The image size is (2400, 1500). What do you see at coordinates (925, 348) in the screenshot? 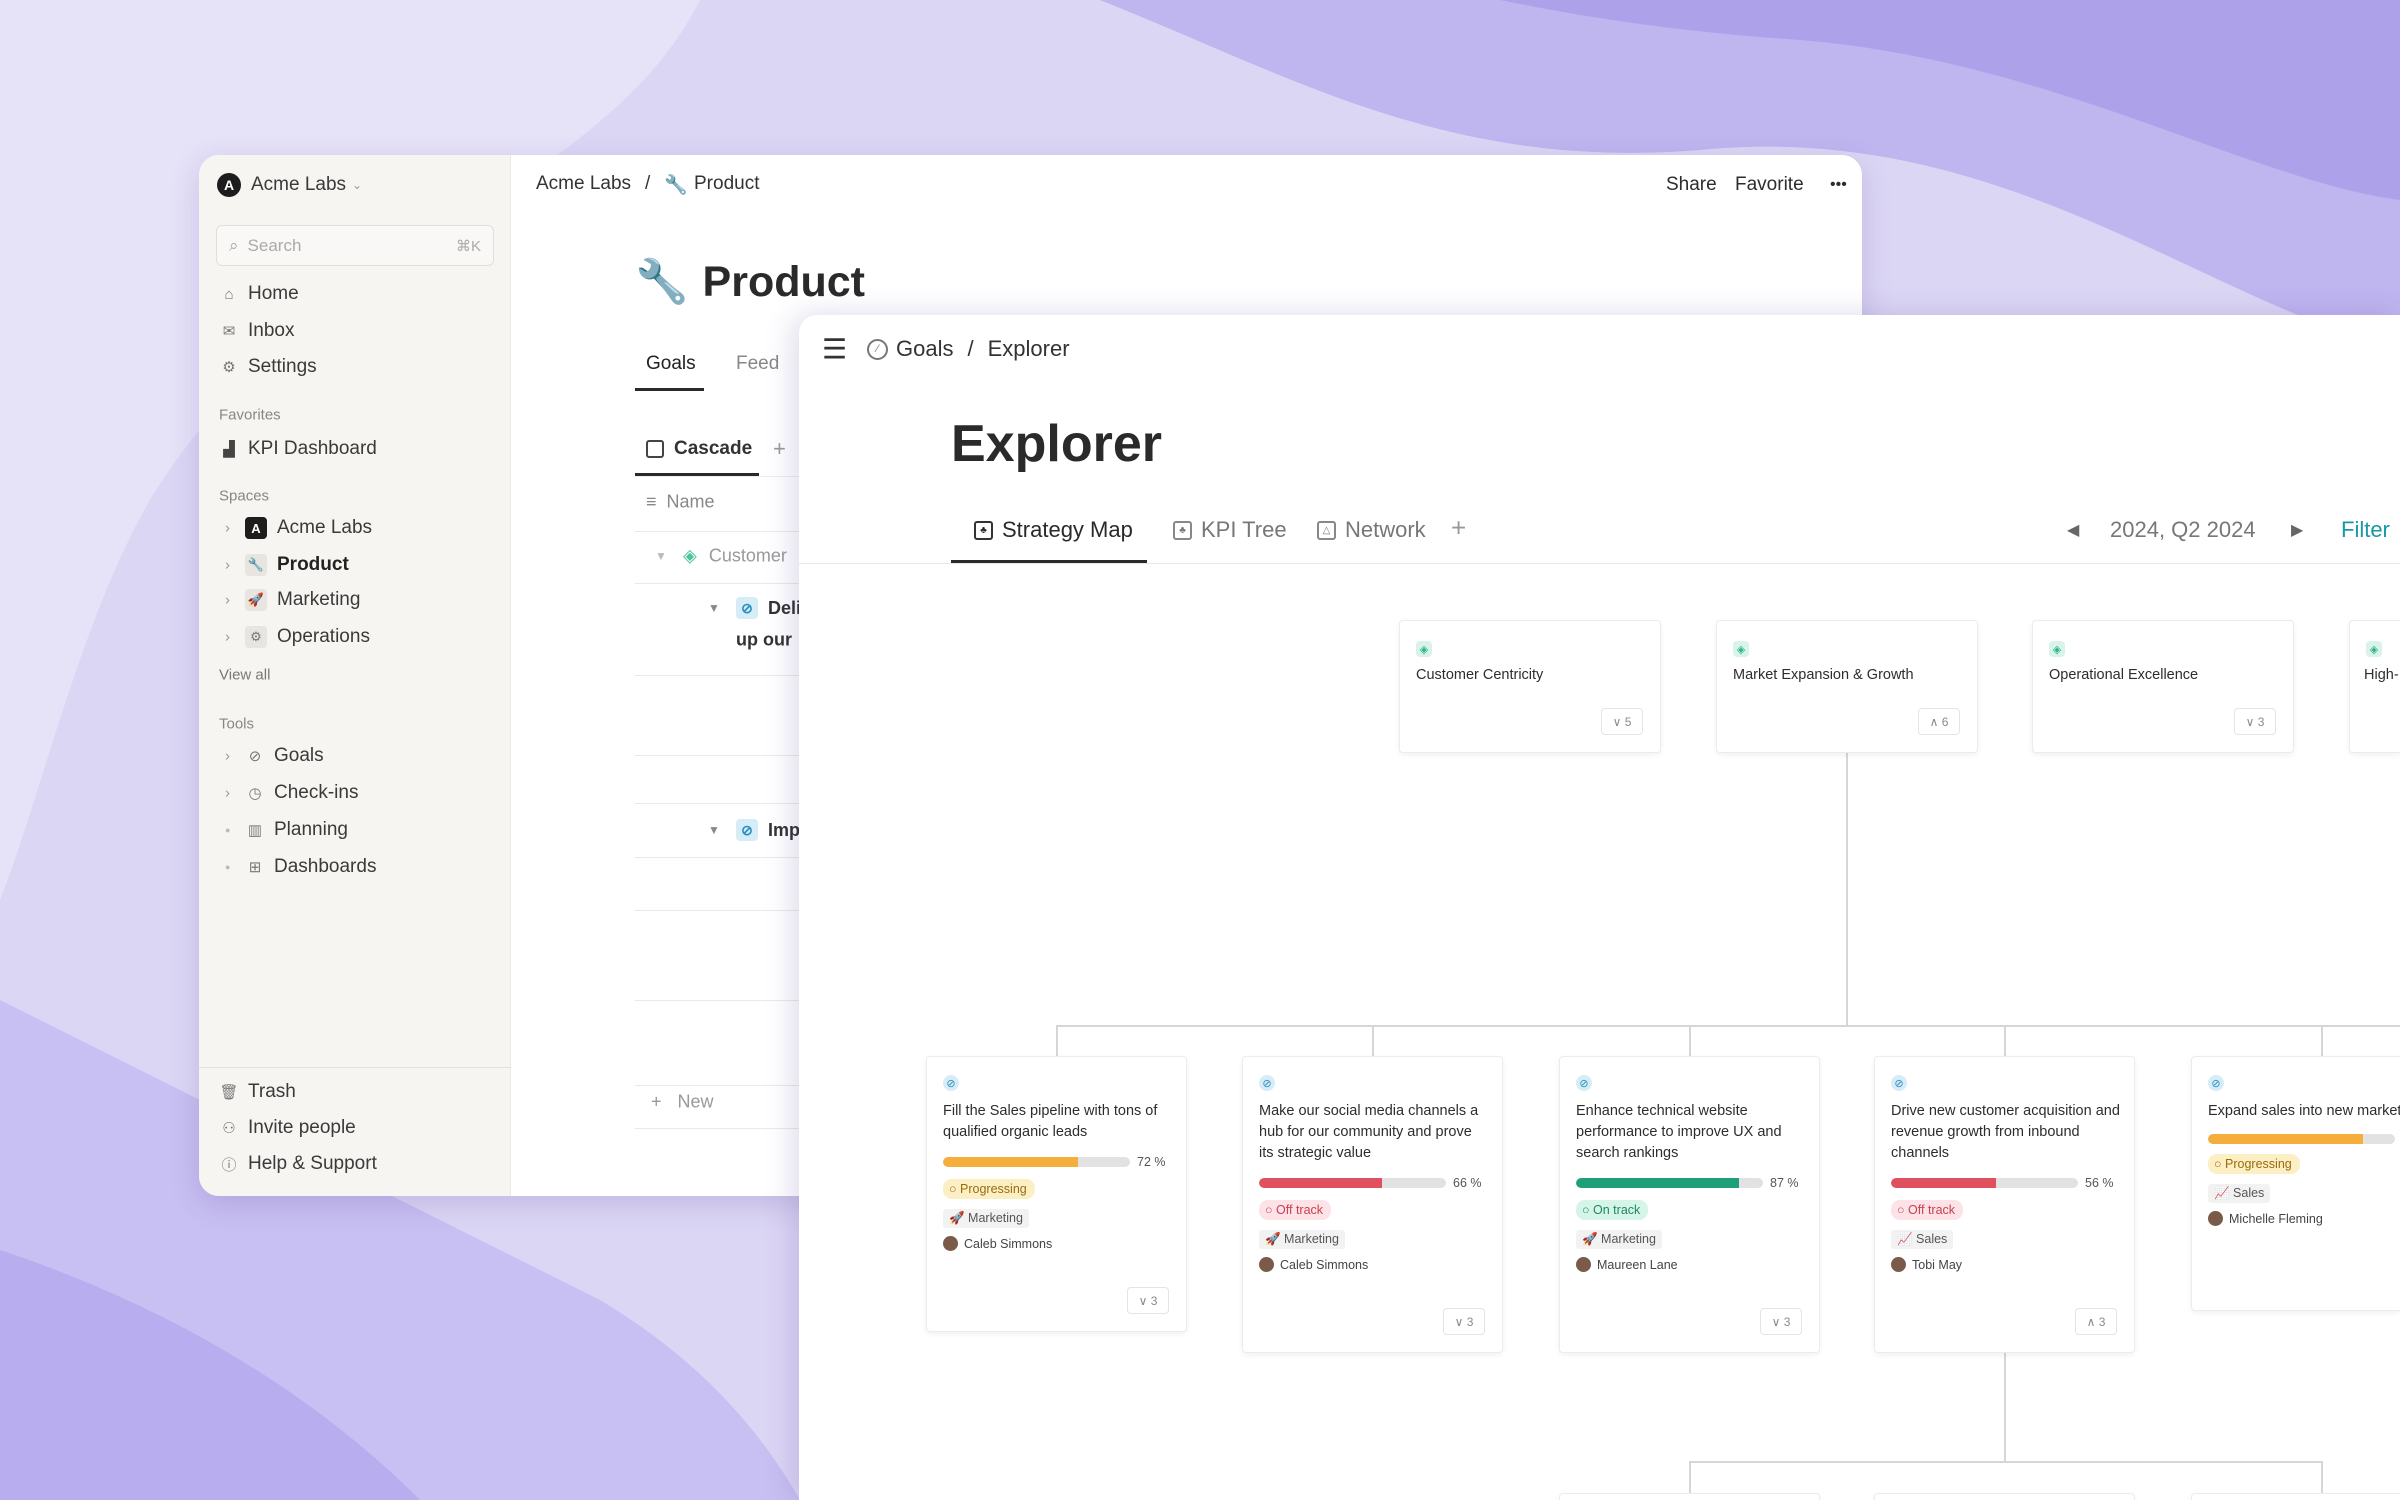
I see `breadcrumb-goals: Goals` at bounding box center [925, 348].